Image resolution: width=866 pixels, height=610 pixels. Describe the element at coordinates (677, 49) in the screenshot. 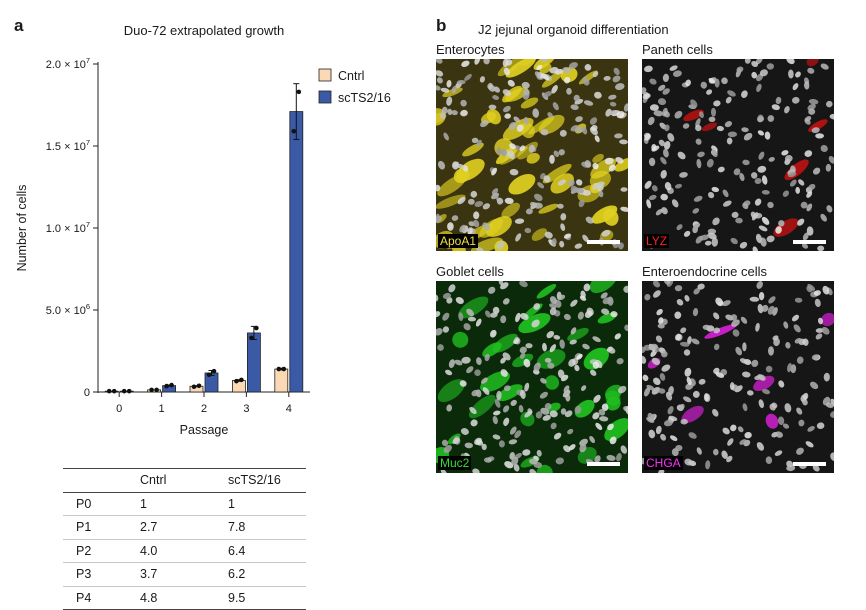

I see `paneth-cells-label: Paneth cells` at that location.